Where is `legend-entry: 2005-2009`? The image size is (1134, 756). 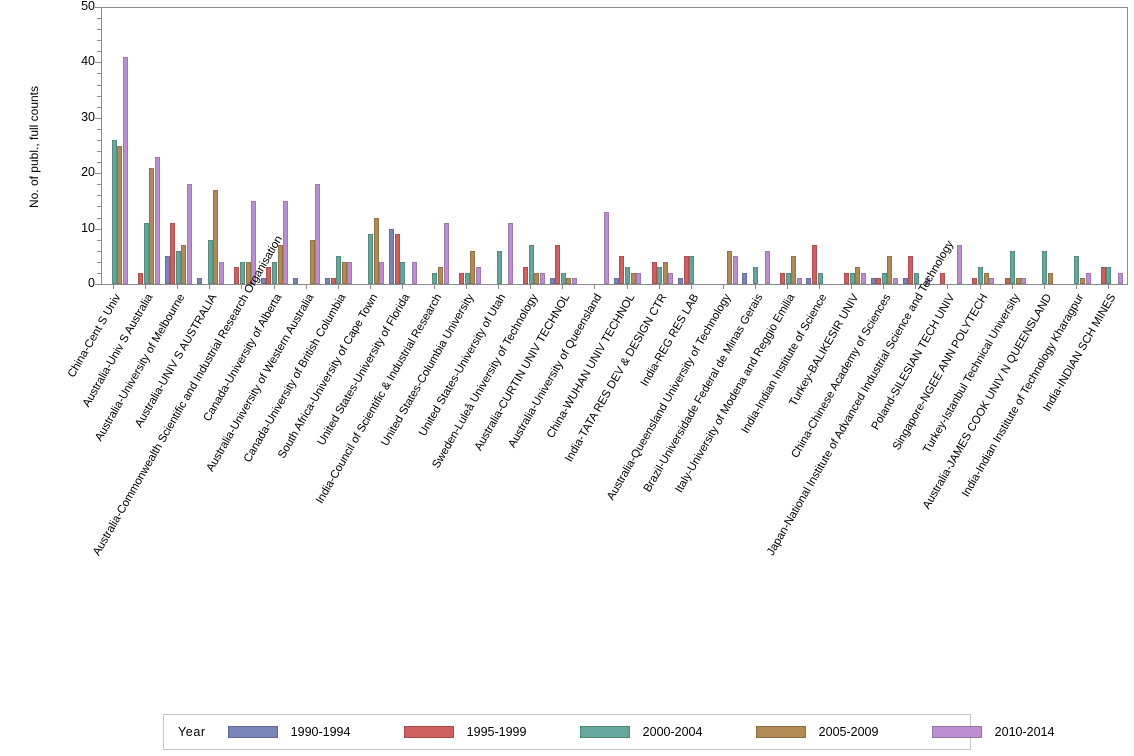 legend-entry: 2005-2009 is located at coordinates (839, 732).